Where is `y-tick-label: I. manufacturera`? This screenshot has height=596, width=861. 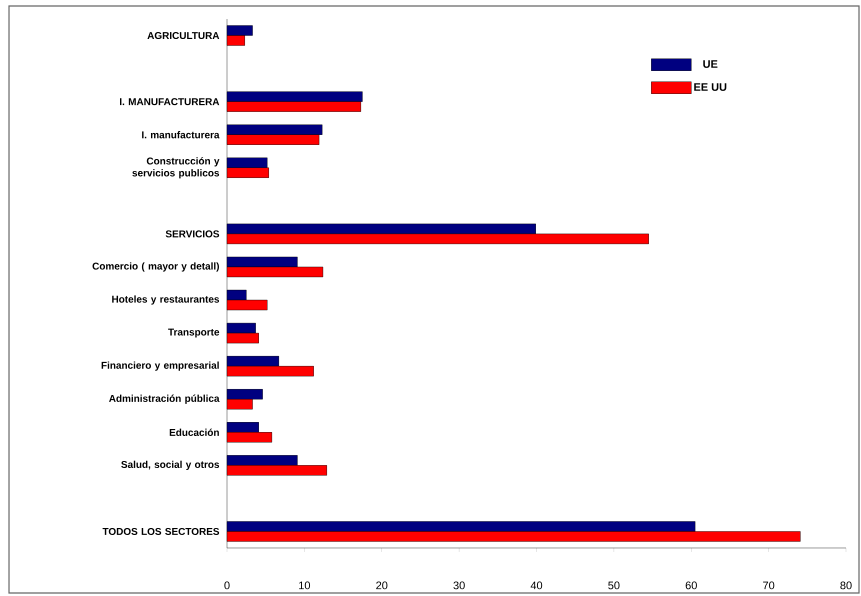
y-tick-label: I. manufacturera is located at coordinates (181, 134).